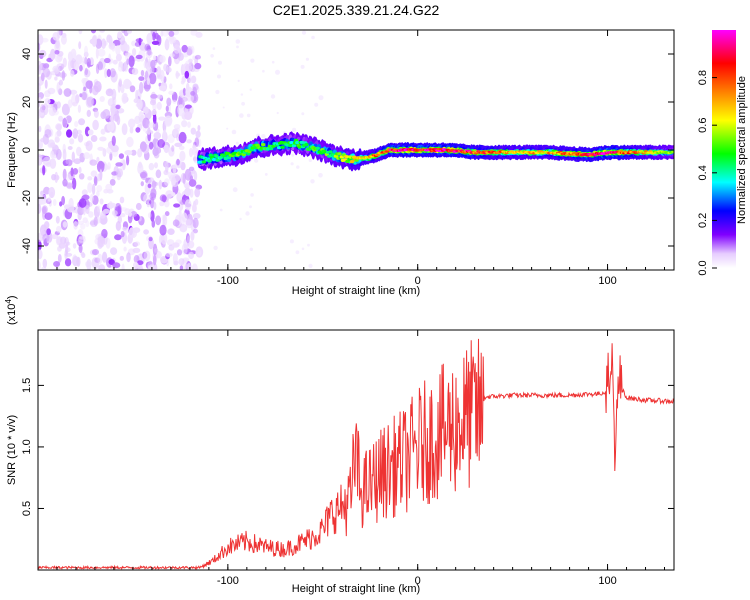  What do you see at coordinates (8, 301) in the screenshot?
I see `snr-multiplier-exp: 4` at bounding box center [8, 301].